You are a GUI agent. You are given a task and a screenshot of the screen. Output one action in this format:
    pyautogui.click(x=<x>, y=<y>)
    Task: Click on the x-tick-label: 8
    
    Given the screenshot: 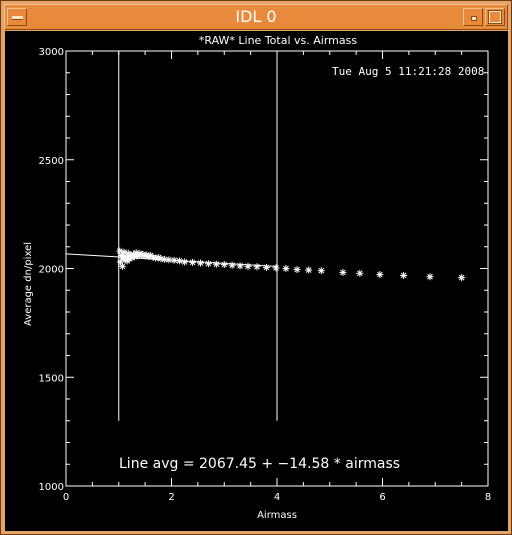 What is the action you would take?
    pyautogui.click(x=488, y=497)
    